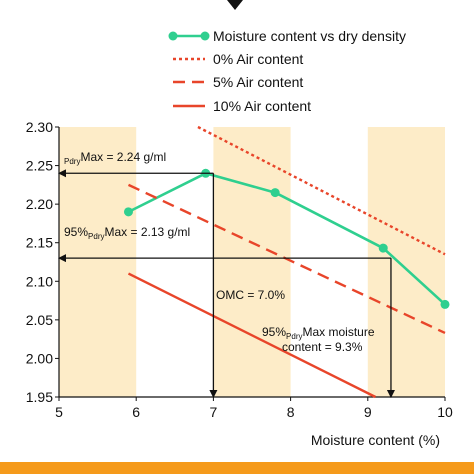 The image size is (474, 474). What do you see at coordinates (258, 82) in the screenshot?
I see `legend-label: 5% Air content` at bounding box center [258, 82].